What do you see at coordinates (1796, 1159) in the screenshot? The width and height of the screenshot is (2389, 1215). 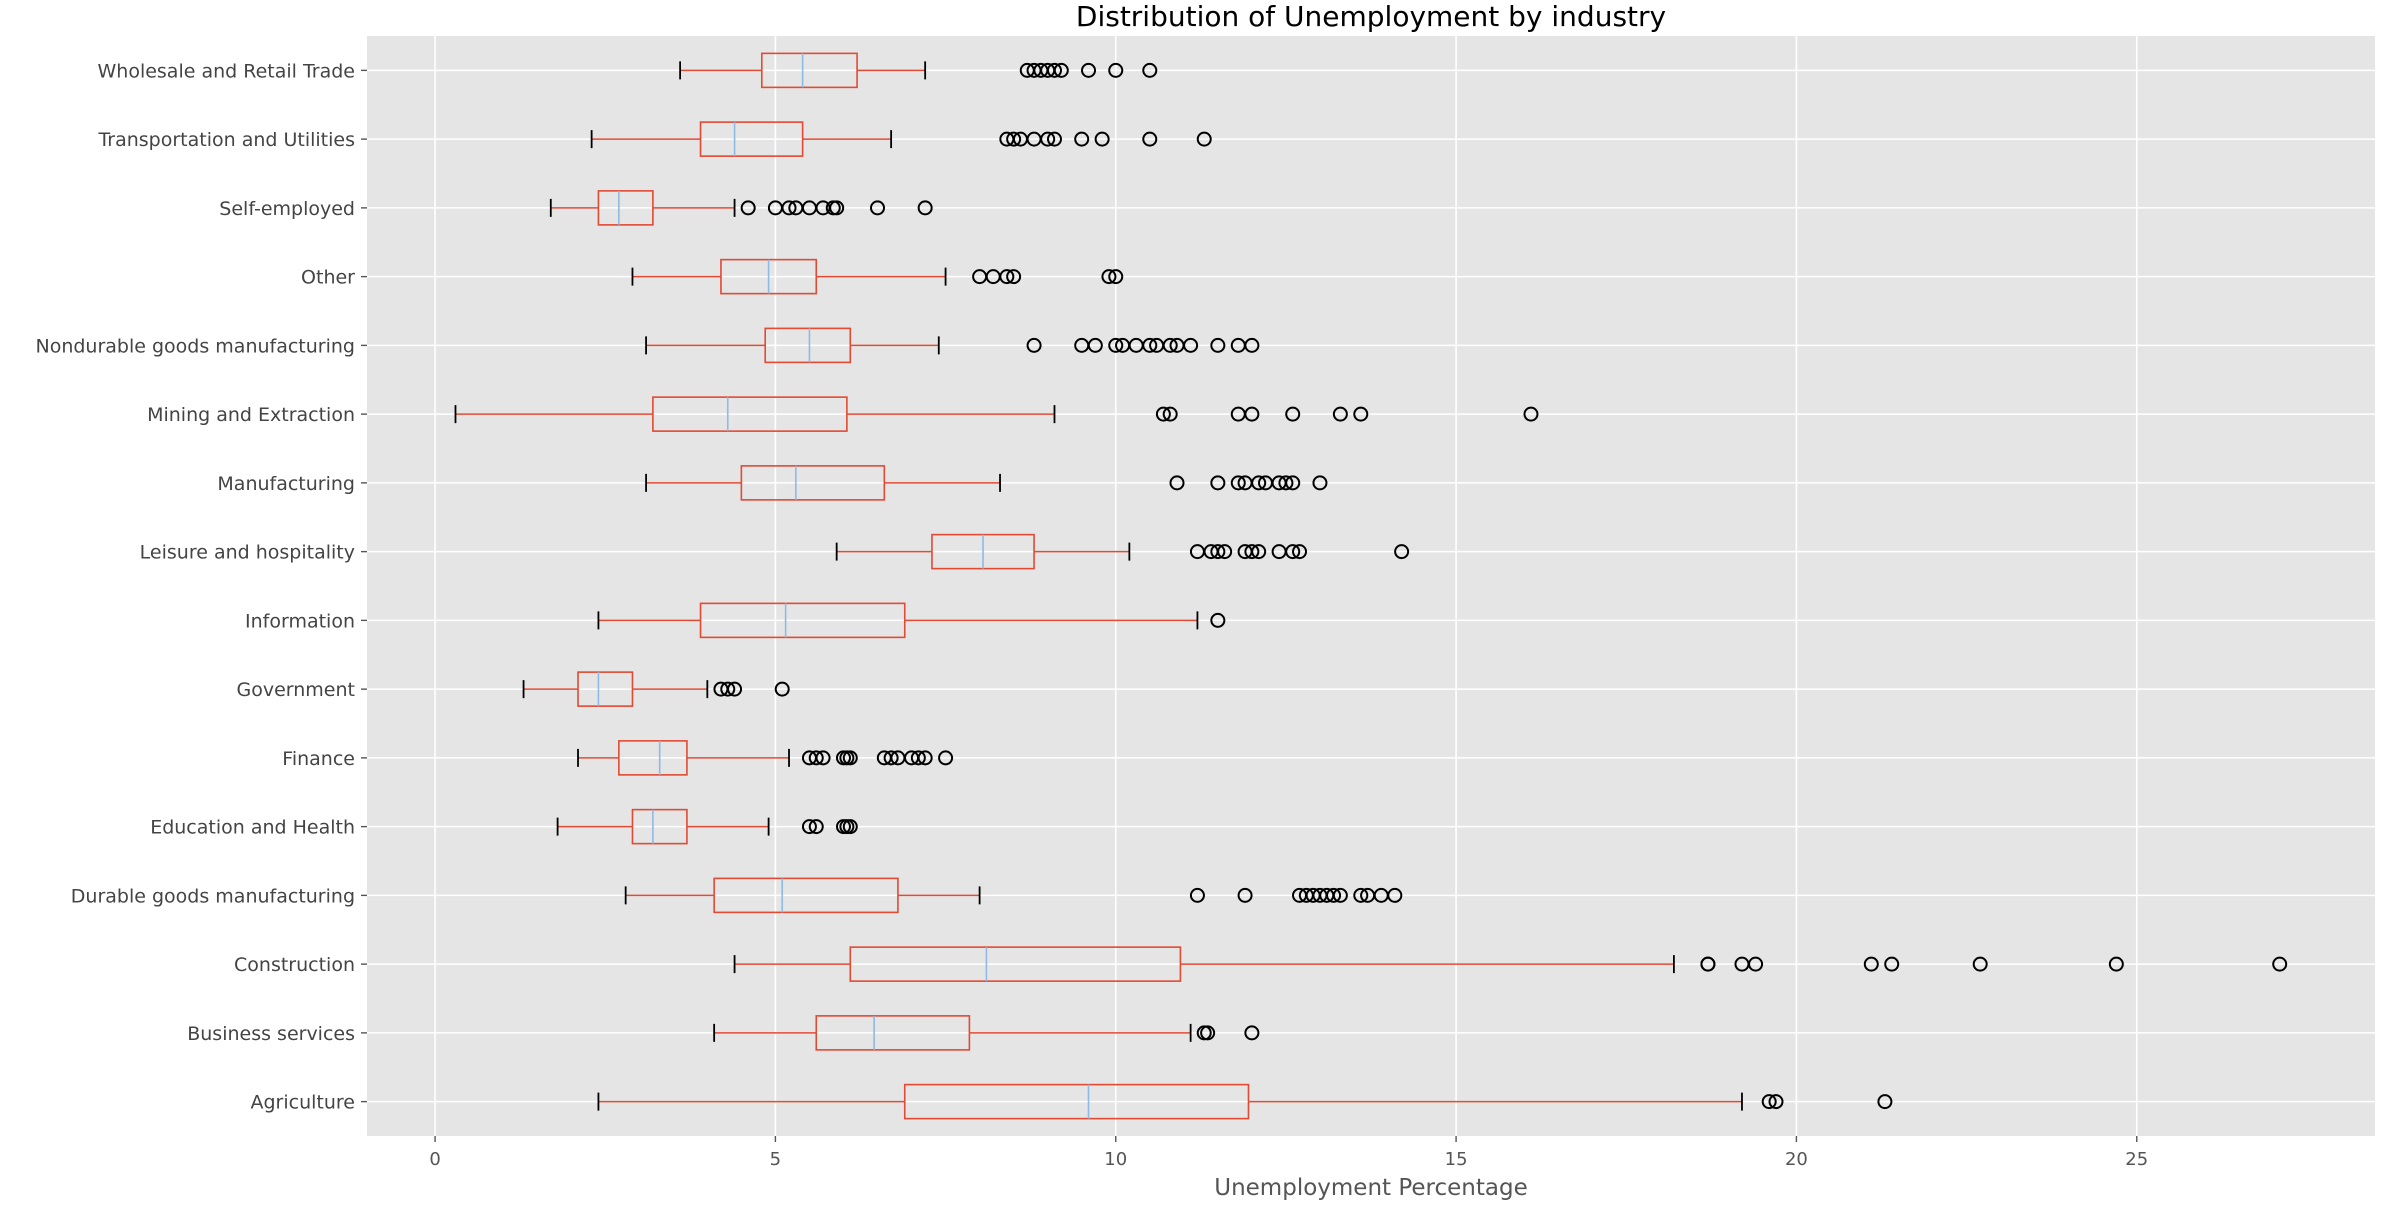 I see `x-tick-label: 20` at bounding box center [1796, 1159].